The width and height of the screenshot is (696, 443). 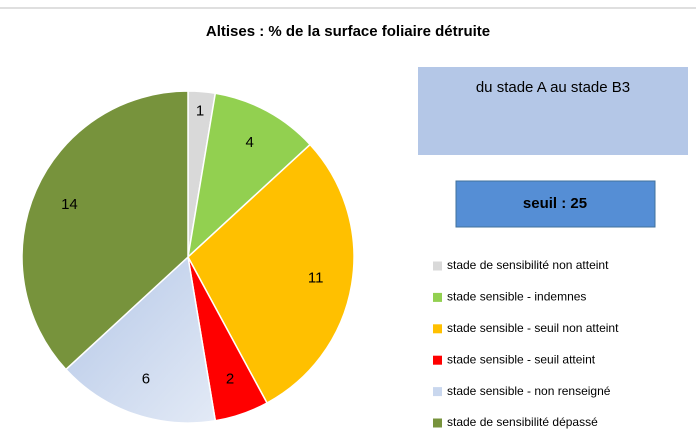 What do you see at coordinates (553, 111) in the screenshot?
I see `stage-box` at bounding box center [553, 111].